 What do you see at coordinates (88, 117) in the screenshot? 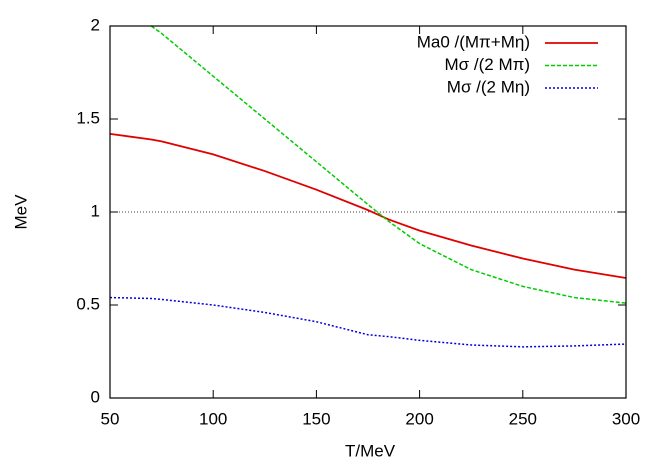
I see `y-tick-label: 1.5` at bounding box center [88, 117].